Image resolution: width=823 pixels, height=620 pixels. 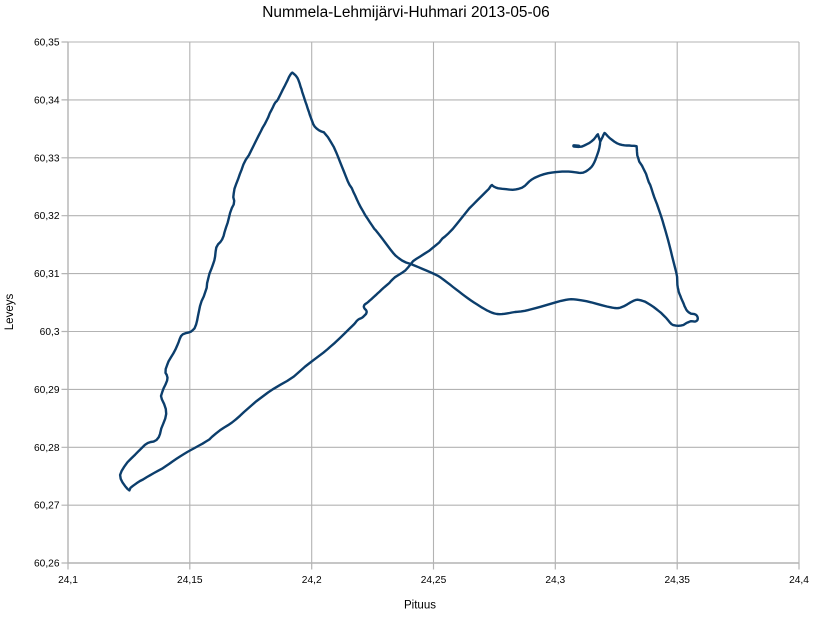 I want to click on svg-text: 60,35, so click(x=47, y=43).